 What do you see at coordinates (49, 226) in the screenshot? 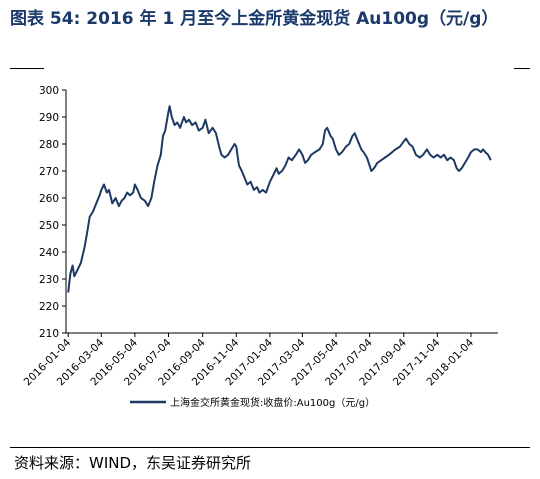
I see `y-tick-label: 250` at bounding box center [49, 226].